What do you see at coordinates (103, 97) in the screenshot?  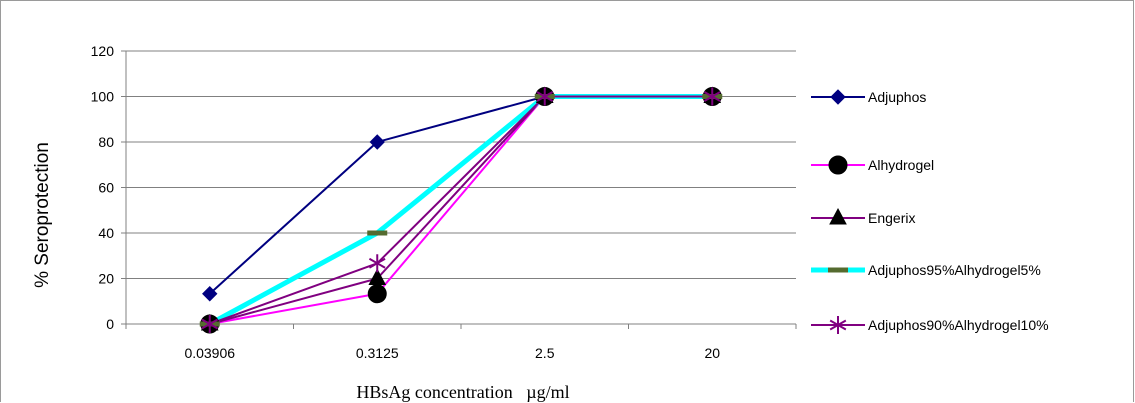 I see `y-tick-label: 100` at bounding box center [103, 97].